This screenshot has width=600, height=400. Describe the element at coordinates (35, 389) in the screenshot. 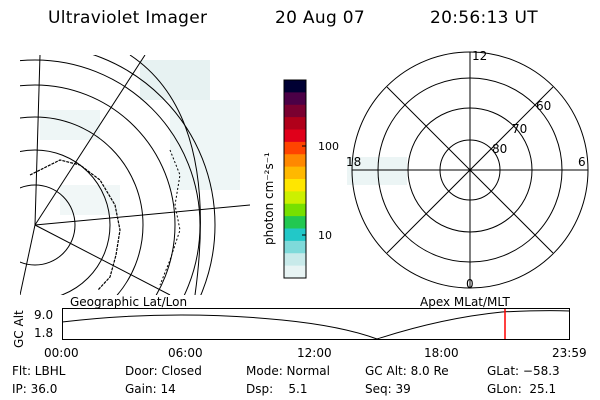

I see `status-ip: IP: 36.0` at that location.